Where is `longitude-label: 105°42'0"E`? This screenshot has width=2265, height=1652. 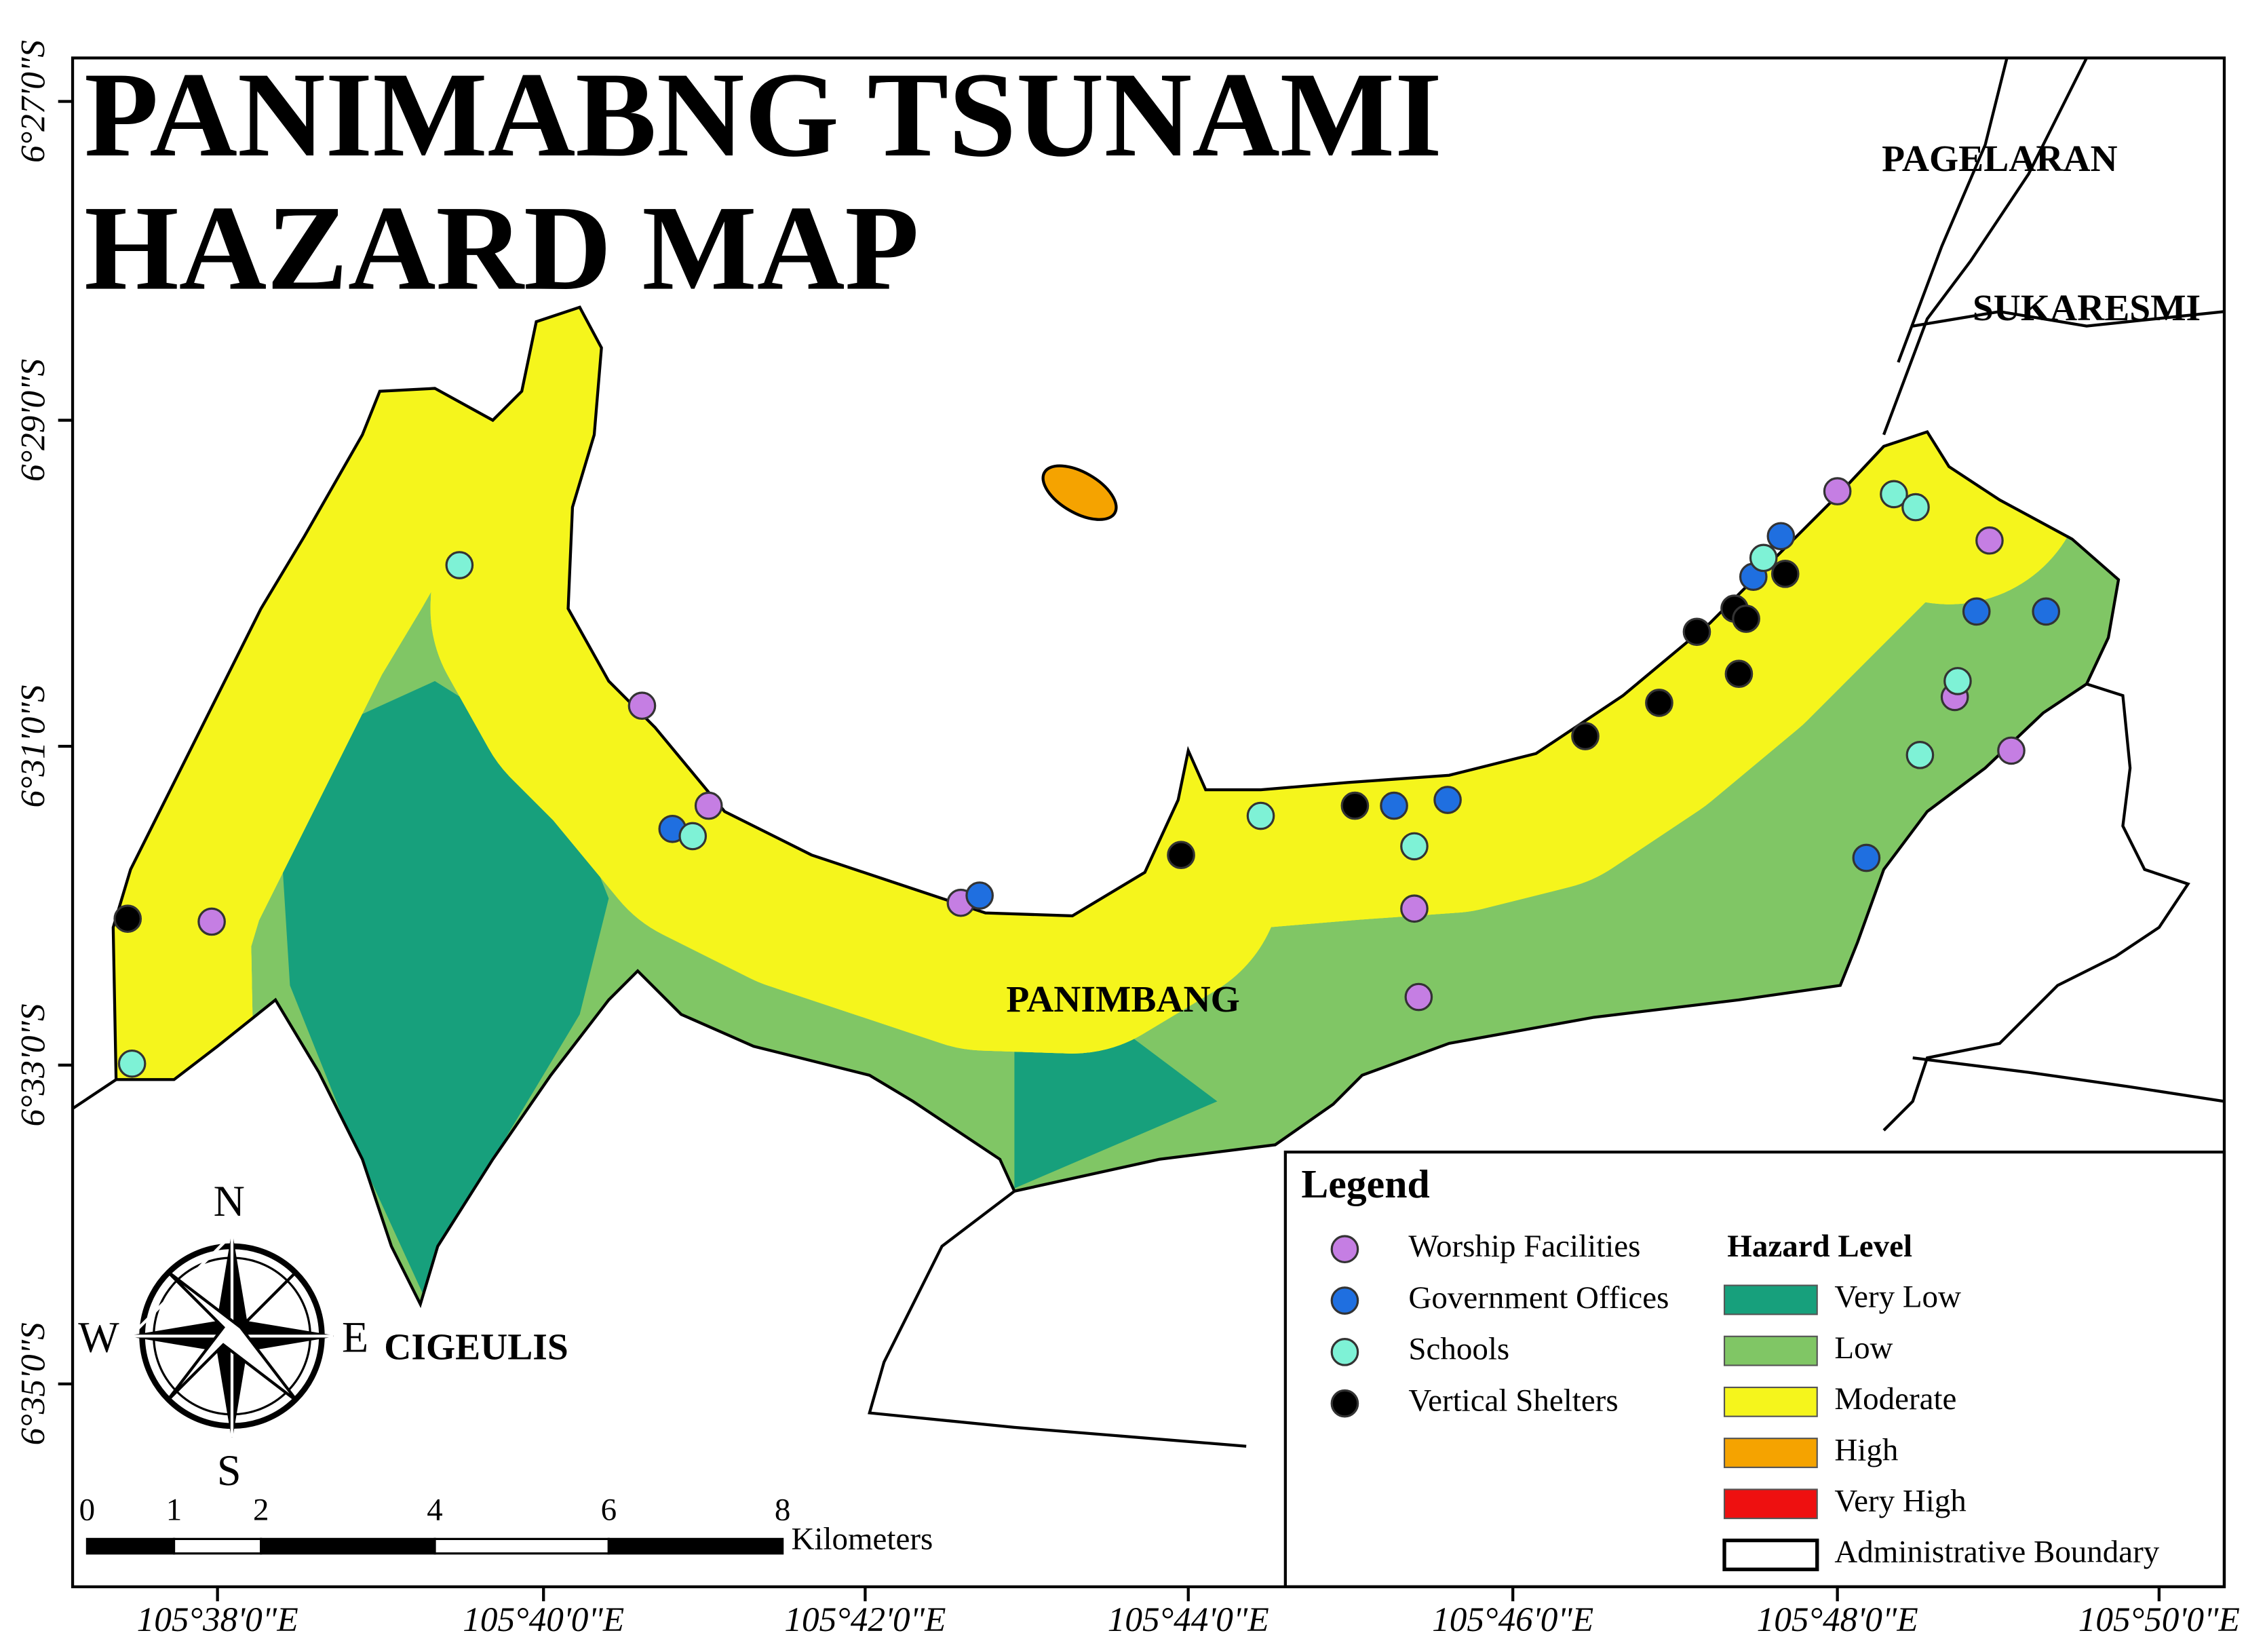
longitude-label: 105°42'0"E is located at coordinates (865, 1619).